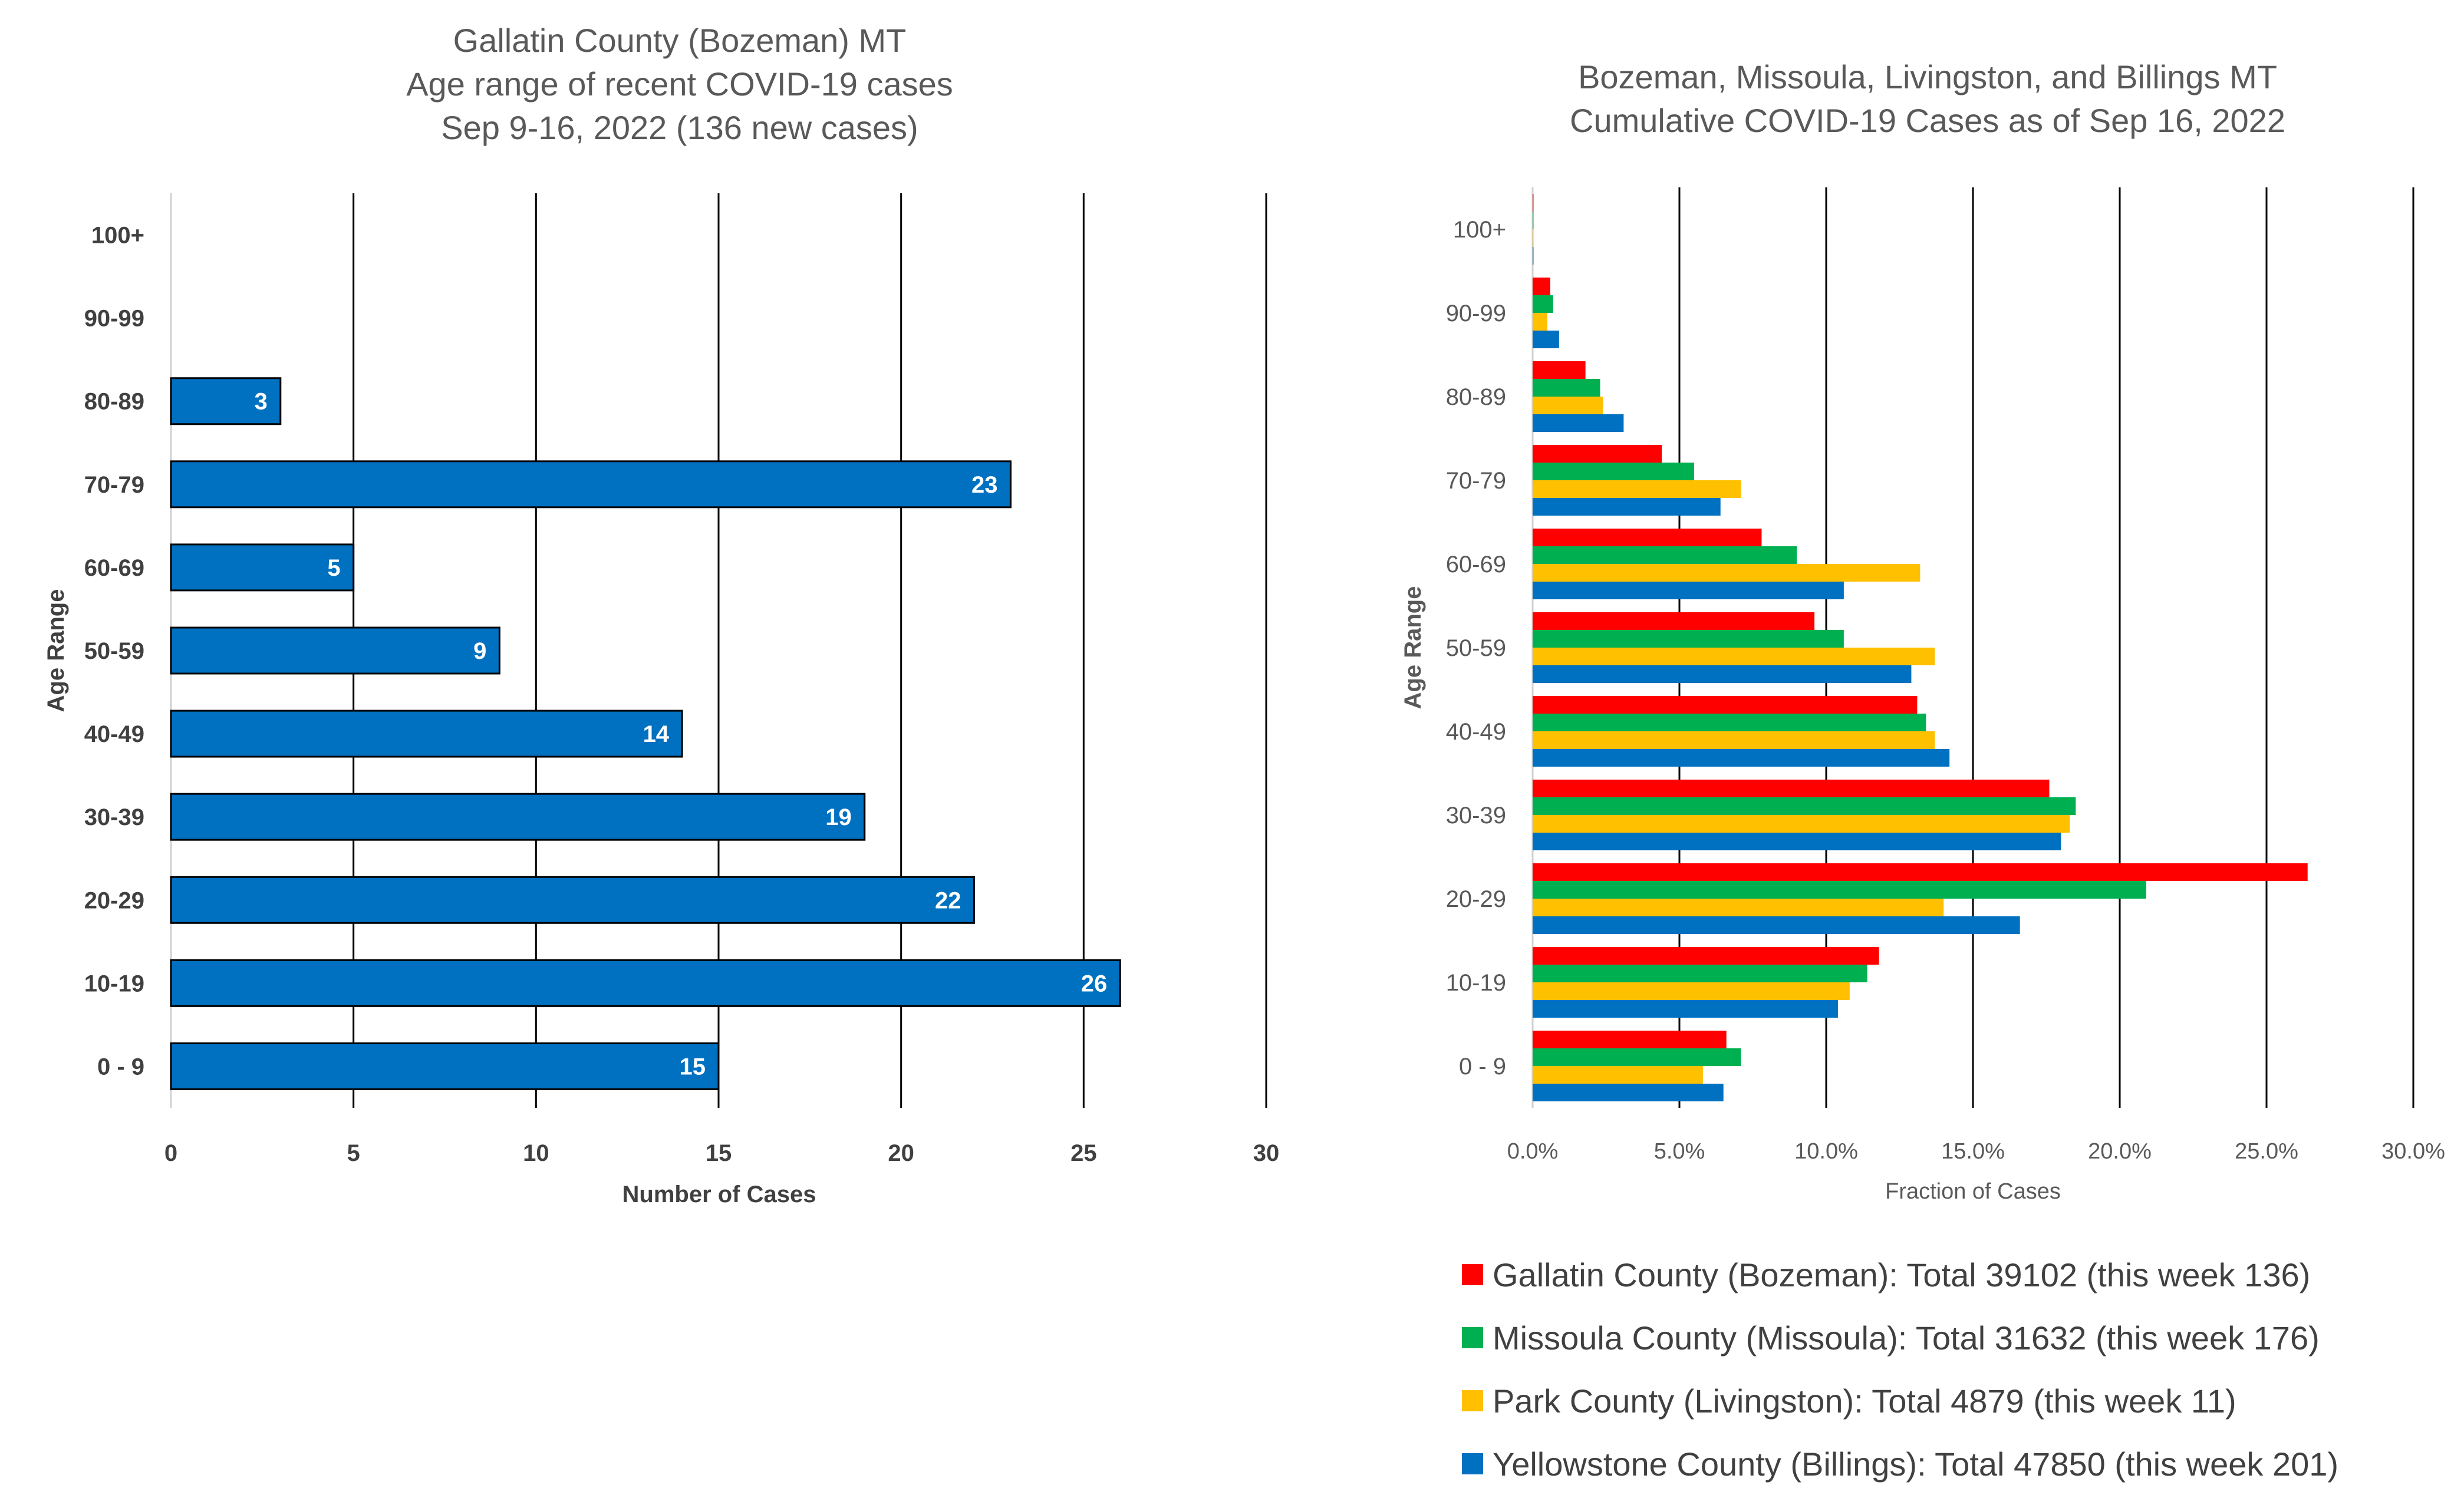  What do you see at coordinates (693, 1067) in the screenshot?
I see `data-label: 15` at bounding box center [693, 1067].